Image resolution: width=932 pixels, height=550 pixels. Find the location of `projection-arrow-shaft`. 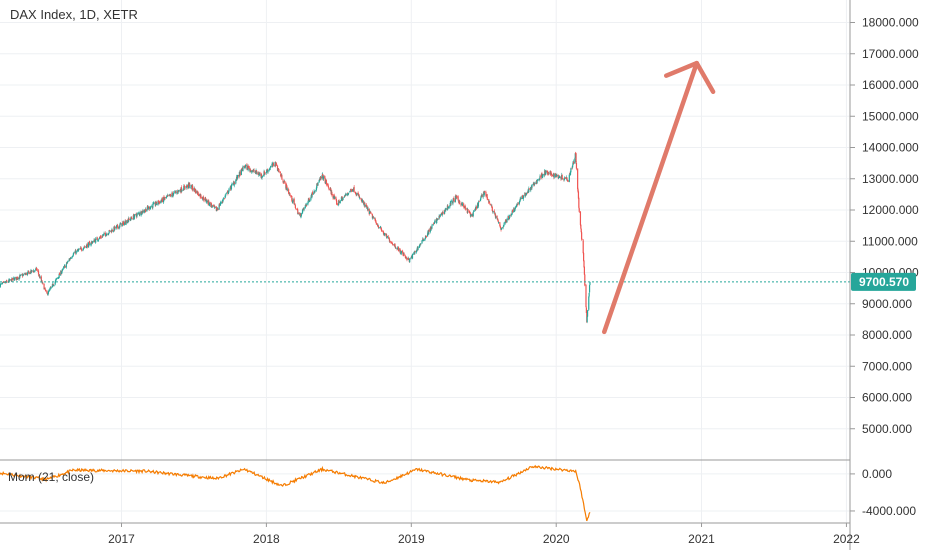

projection-arrow-shaft is located at coordinates (651, 197).